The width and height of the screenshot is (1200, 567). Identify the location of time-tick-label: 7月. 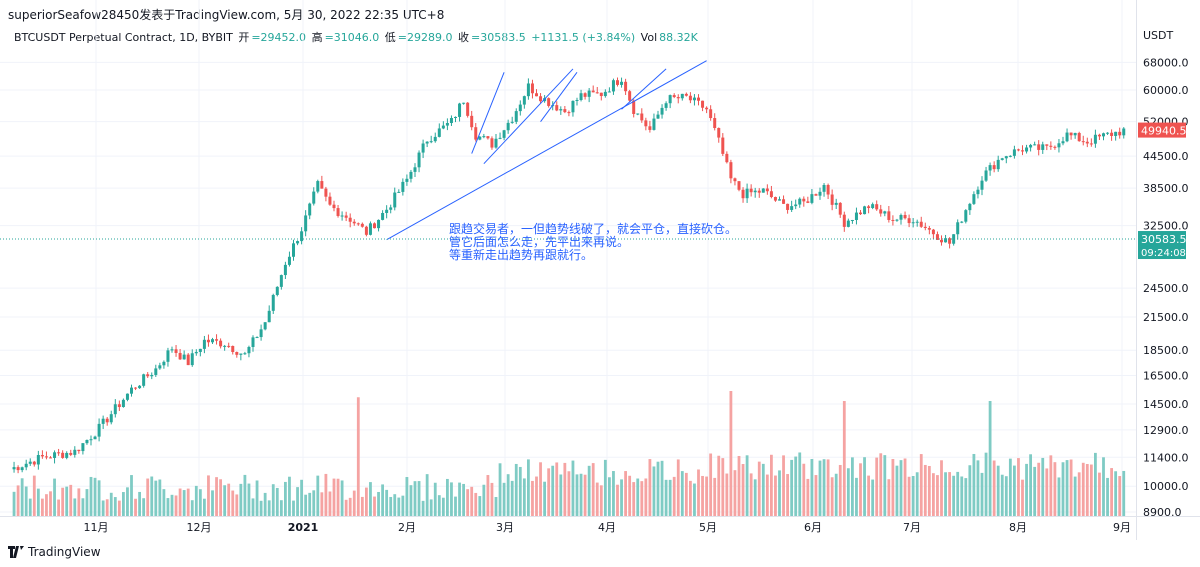
(912, 527).